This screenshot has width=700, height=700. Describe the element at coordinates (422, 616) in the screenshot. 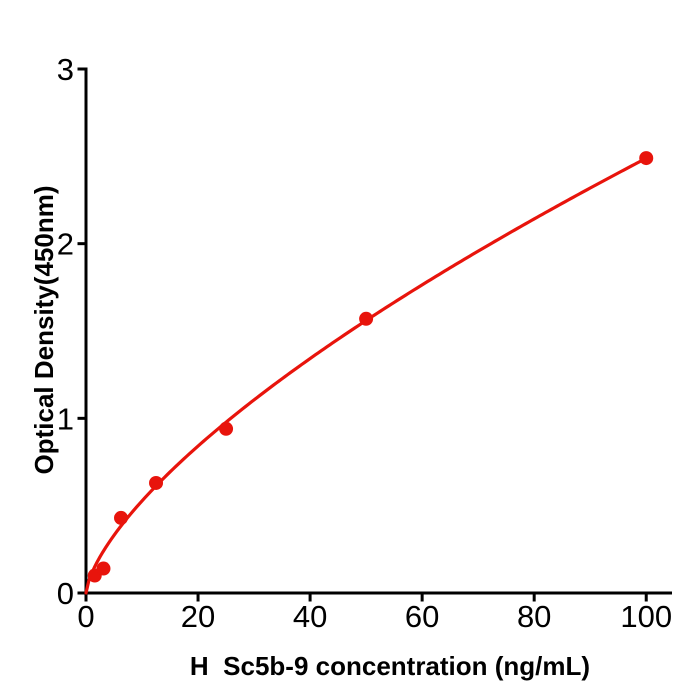

I see `x-tick-label: 60` at that location.